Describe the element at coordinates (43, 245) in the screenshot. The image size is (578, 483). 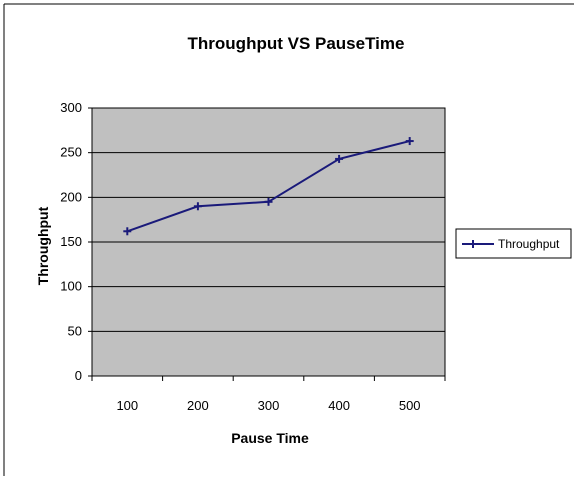
I see `y-axis-title: Throughput` at that location.